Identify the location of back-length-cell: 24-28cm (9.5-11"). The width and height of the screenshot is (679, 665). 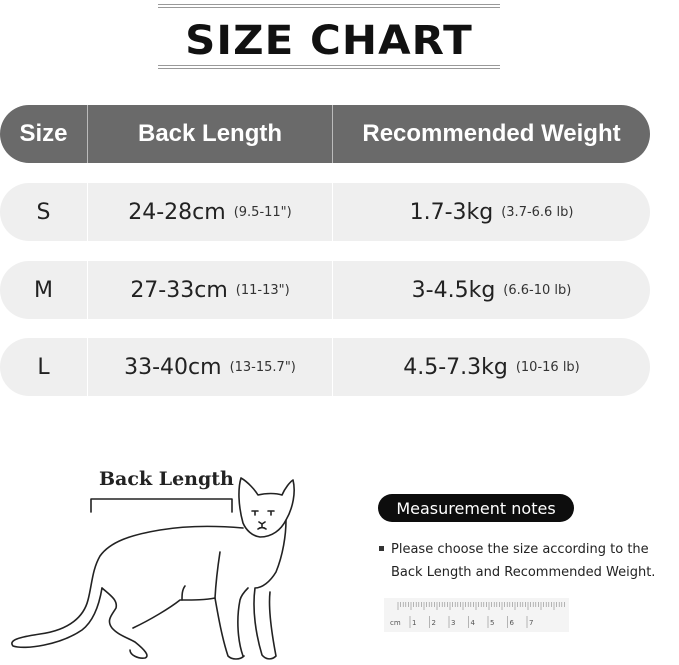
(210, 212).